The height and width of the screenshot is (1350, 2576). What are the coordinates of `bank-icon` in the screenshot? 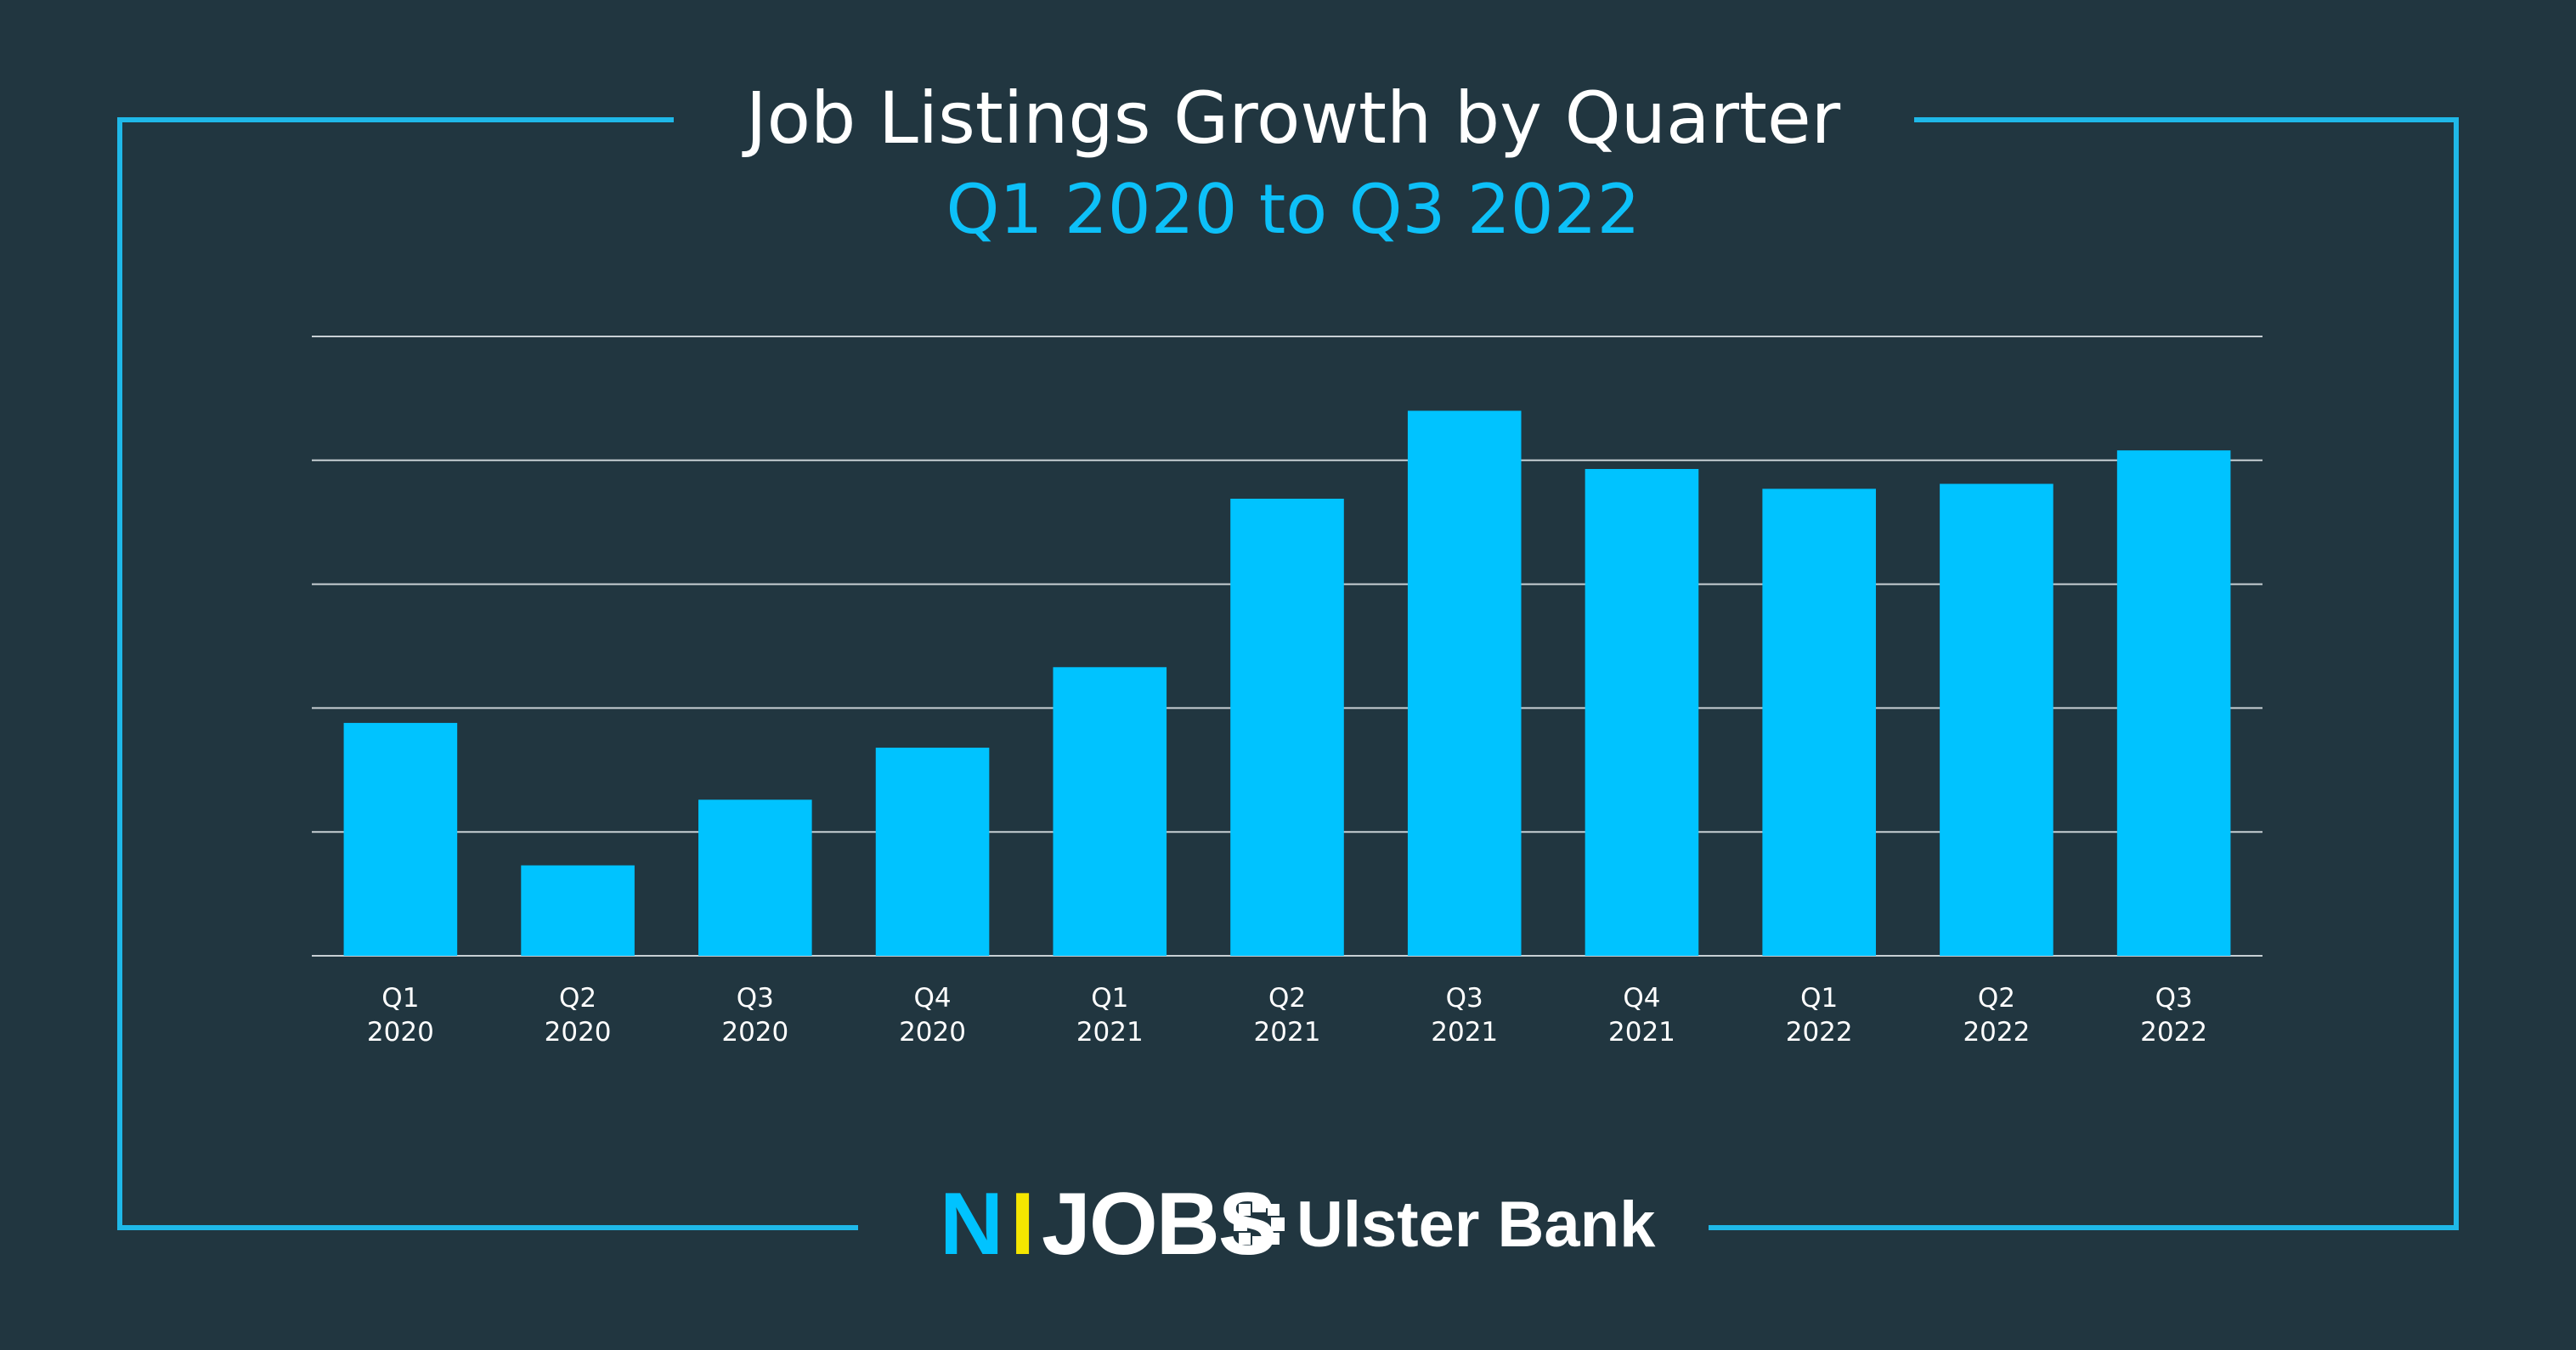 It's located at (1259, 1225).